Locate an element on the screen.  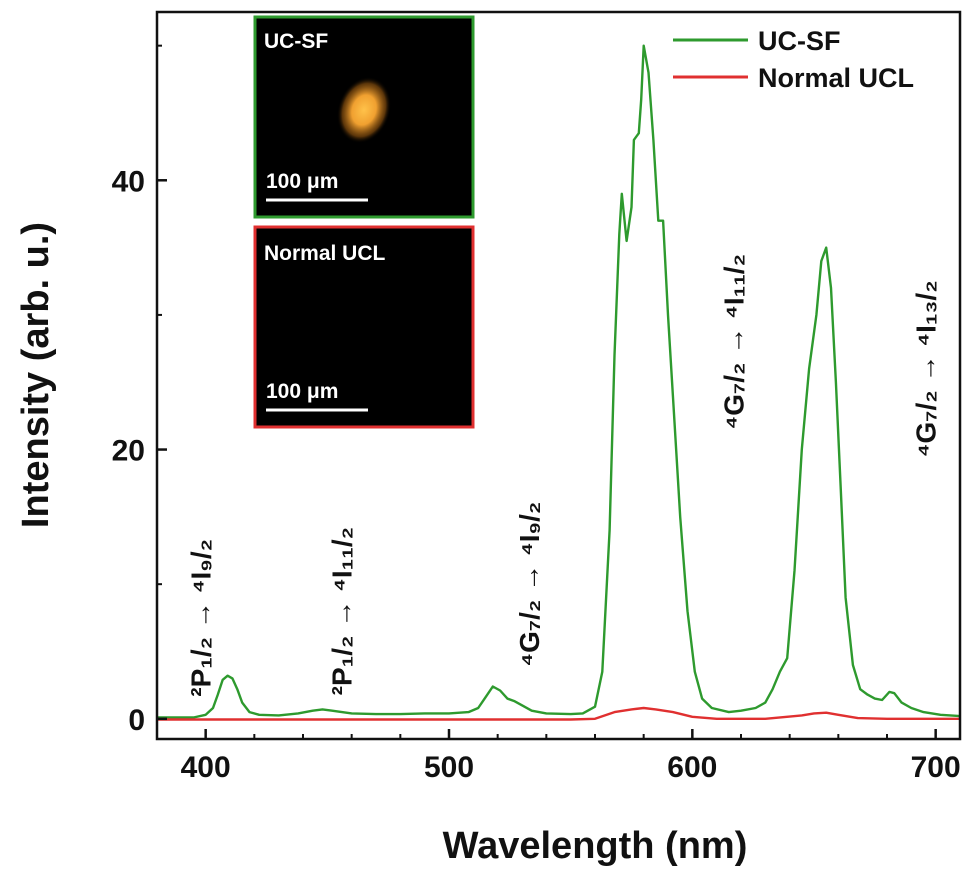
y-tick-label: 0 is located at coordinates (136, 720).